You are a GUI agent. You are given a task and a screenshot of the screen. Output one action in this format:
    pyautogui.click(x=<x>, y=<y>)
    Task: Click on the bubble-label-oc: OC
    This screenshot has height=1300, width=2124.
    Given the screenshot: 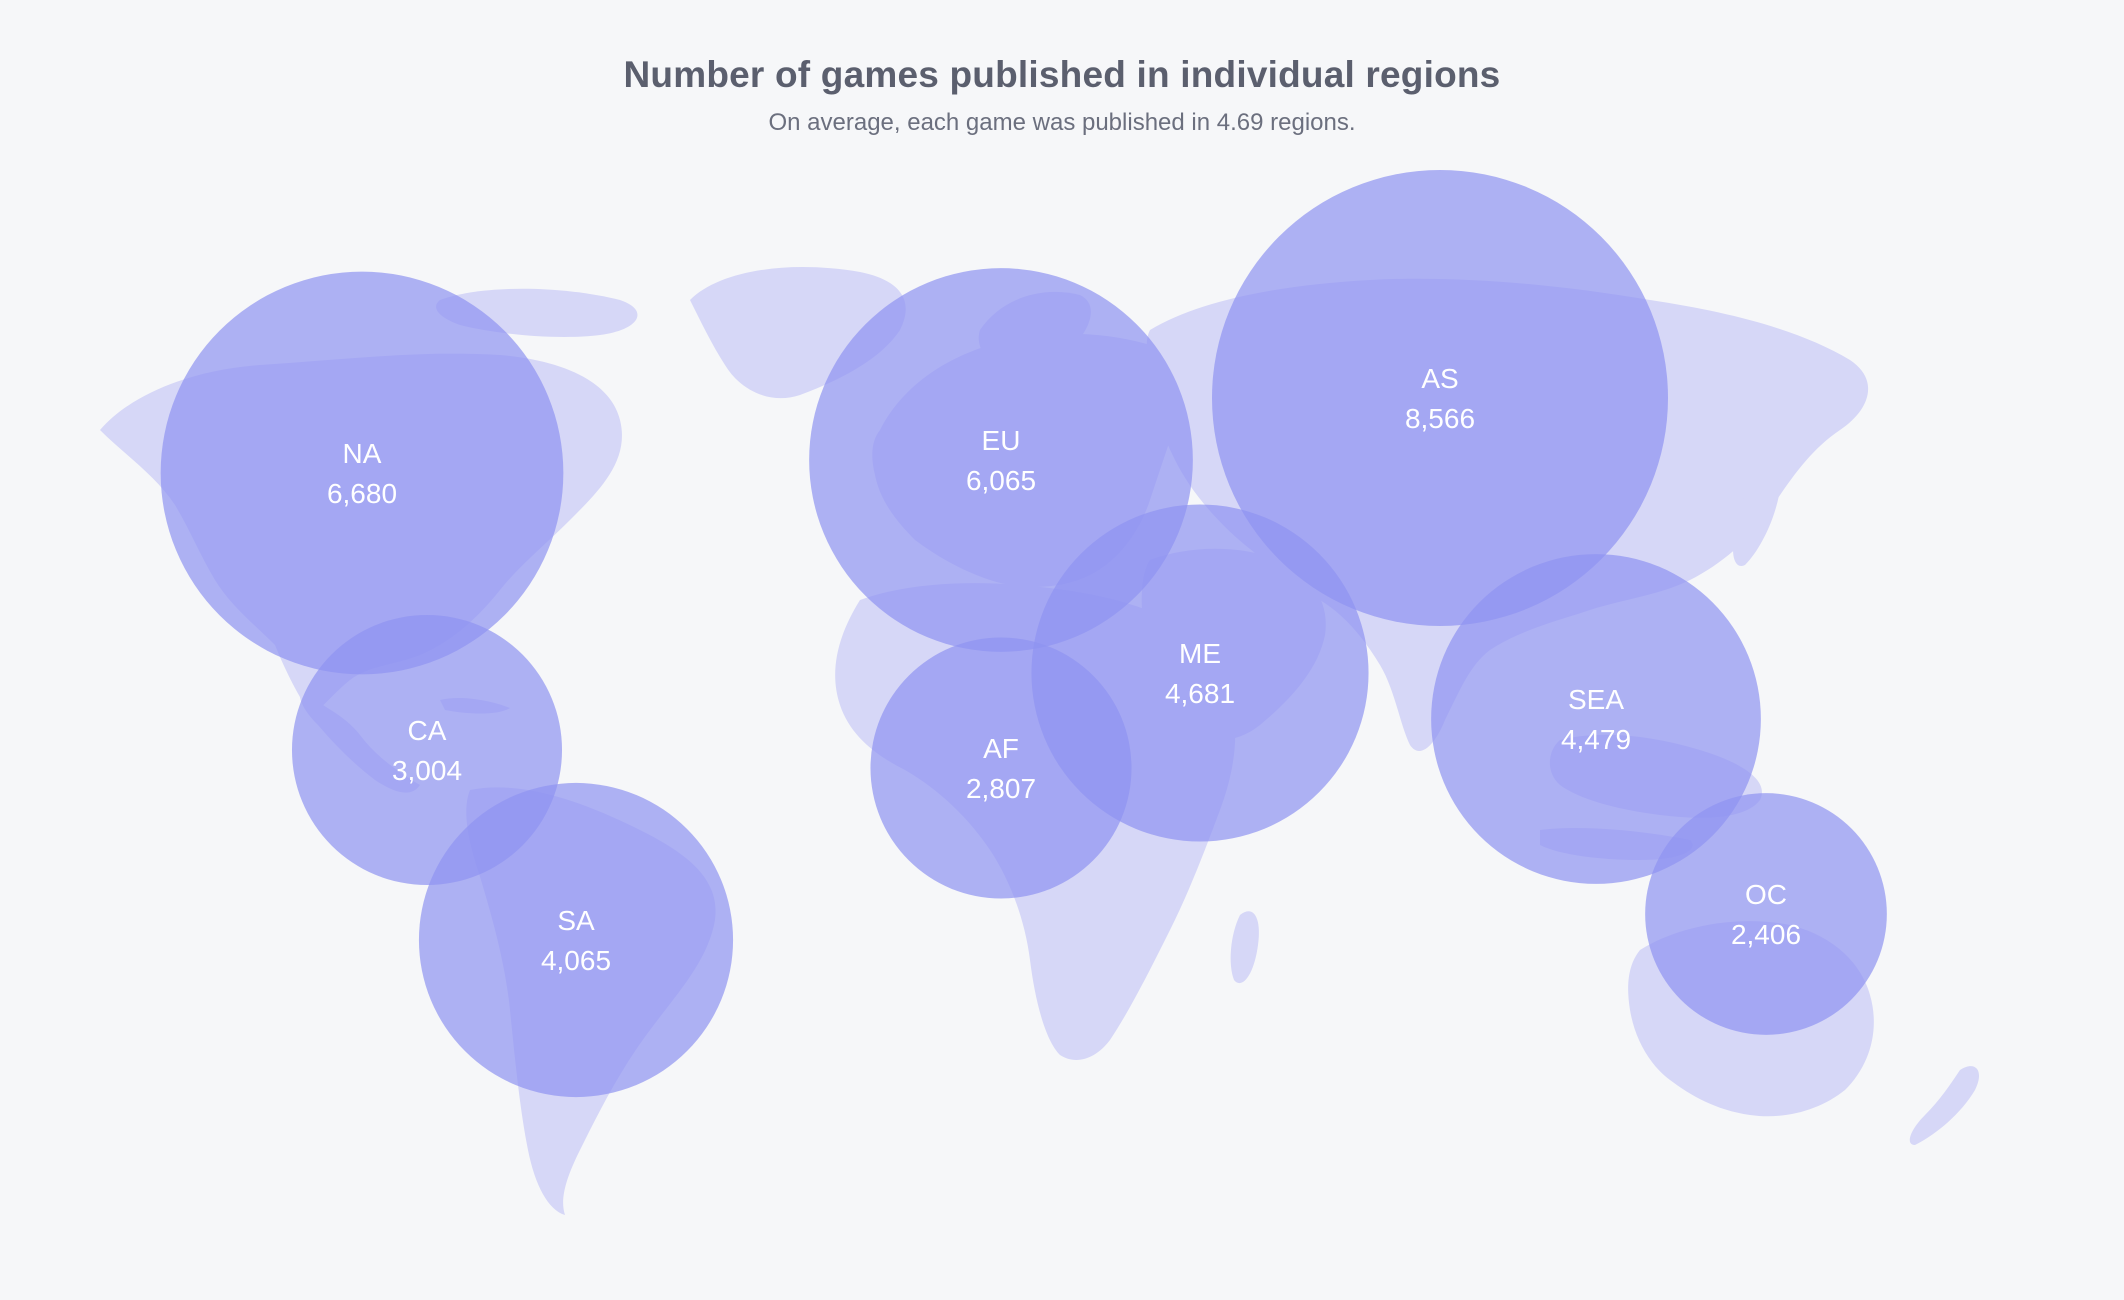 What is the action you would take?
    pyautogui.click(x=1766, y=894)
    